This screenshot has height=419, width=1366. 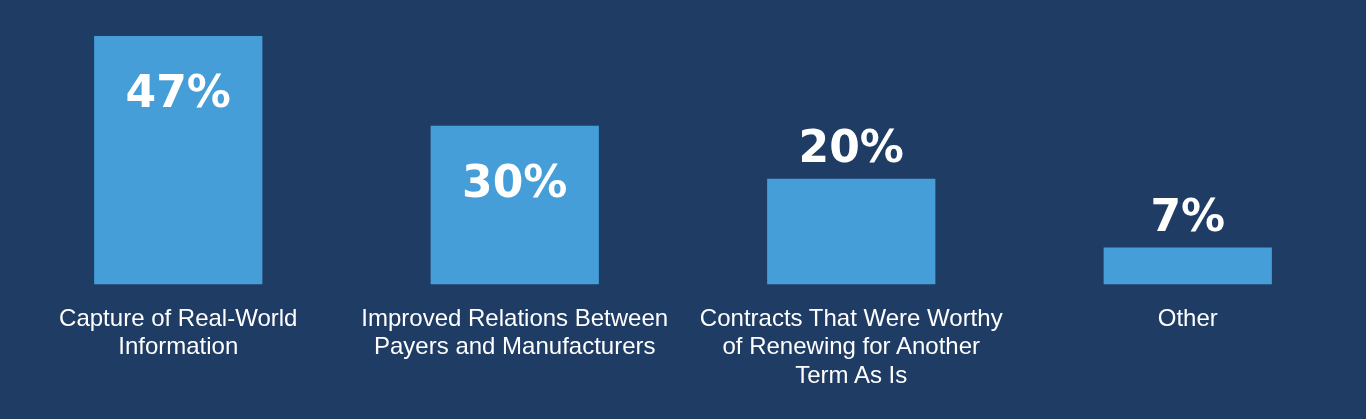 What do you see at coordinates (851, 346) in the screenshot?
I see `x-tick-label: Contracts That Were Worthy of Renewing for Another Term As Is` at bounding box center [851, 346].